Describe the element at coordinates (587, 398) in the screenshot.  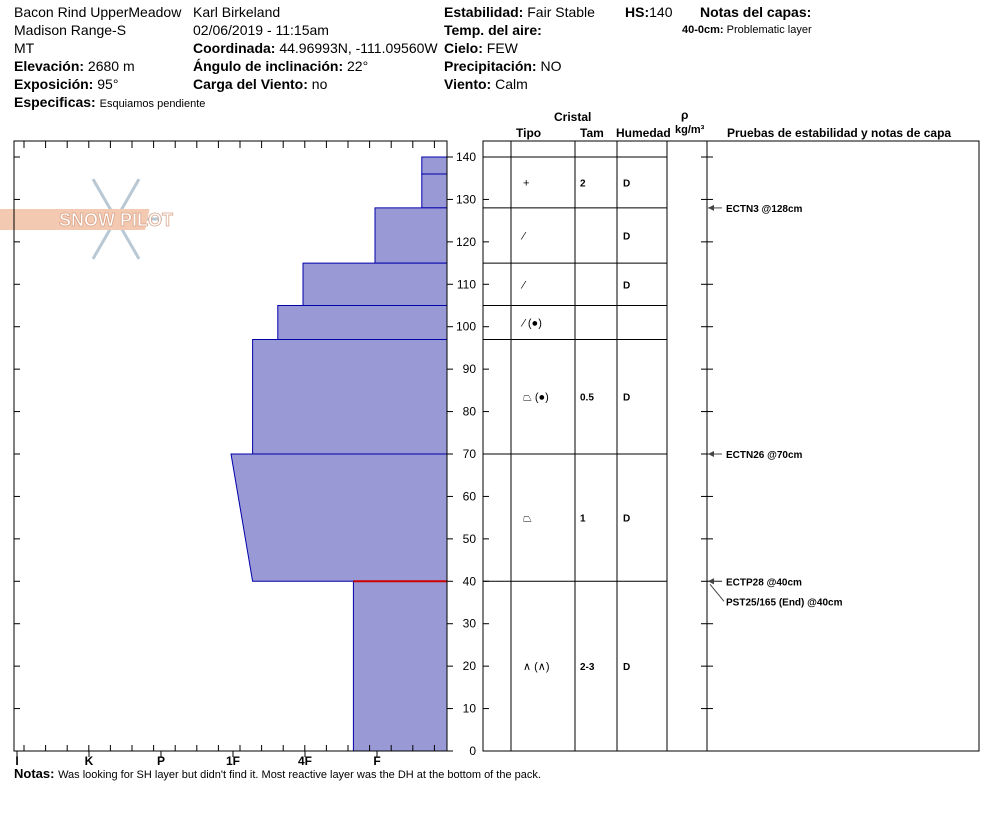
I see `layer-size: 0.5` at that location.